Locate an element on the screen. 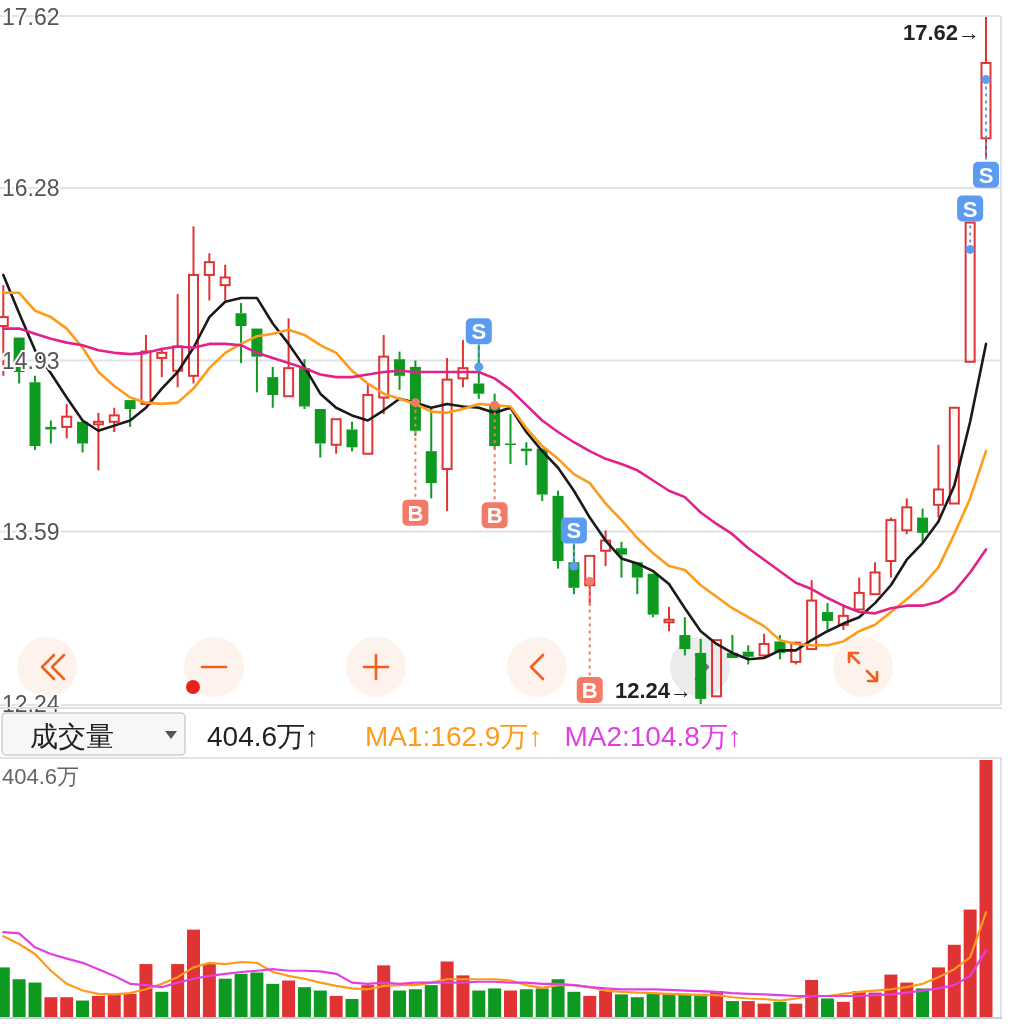 This screenshot has width=1018, height=1024. chart-title: 成交量 is located at coordinates (72, 736).